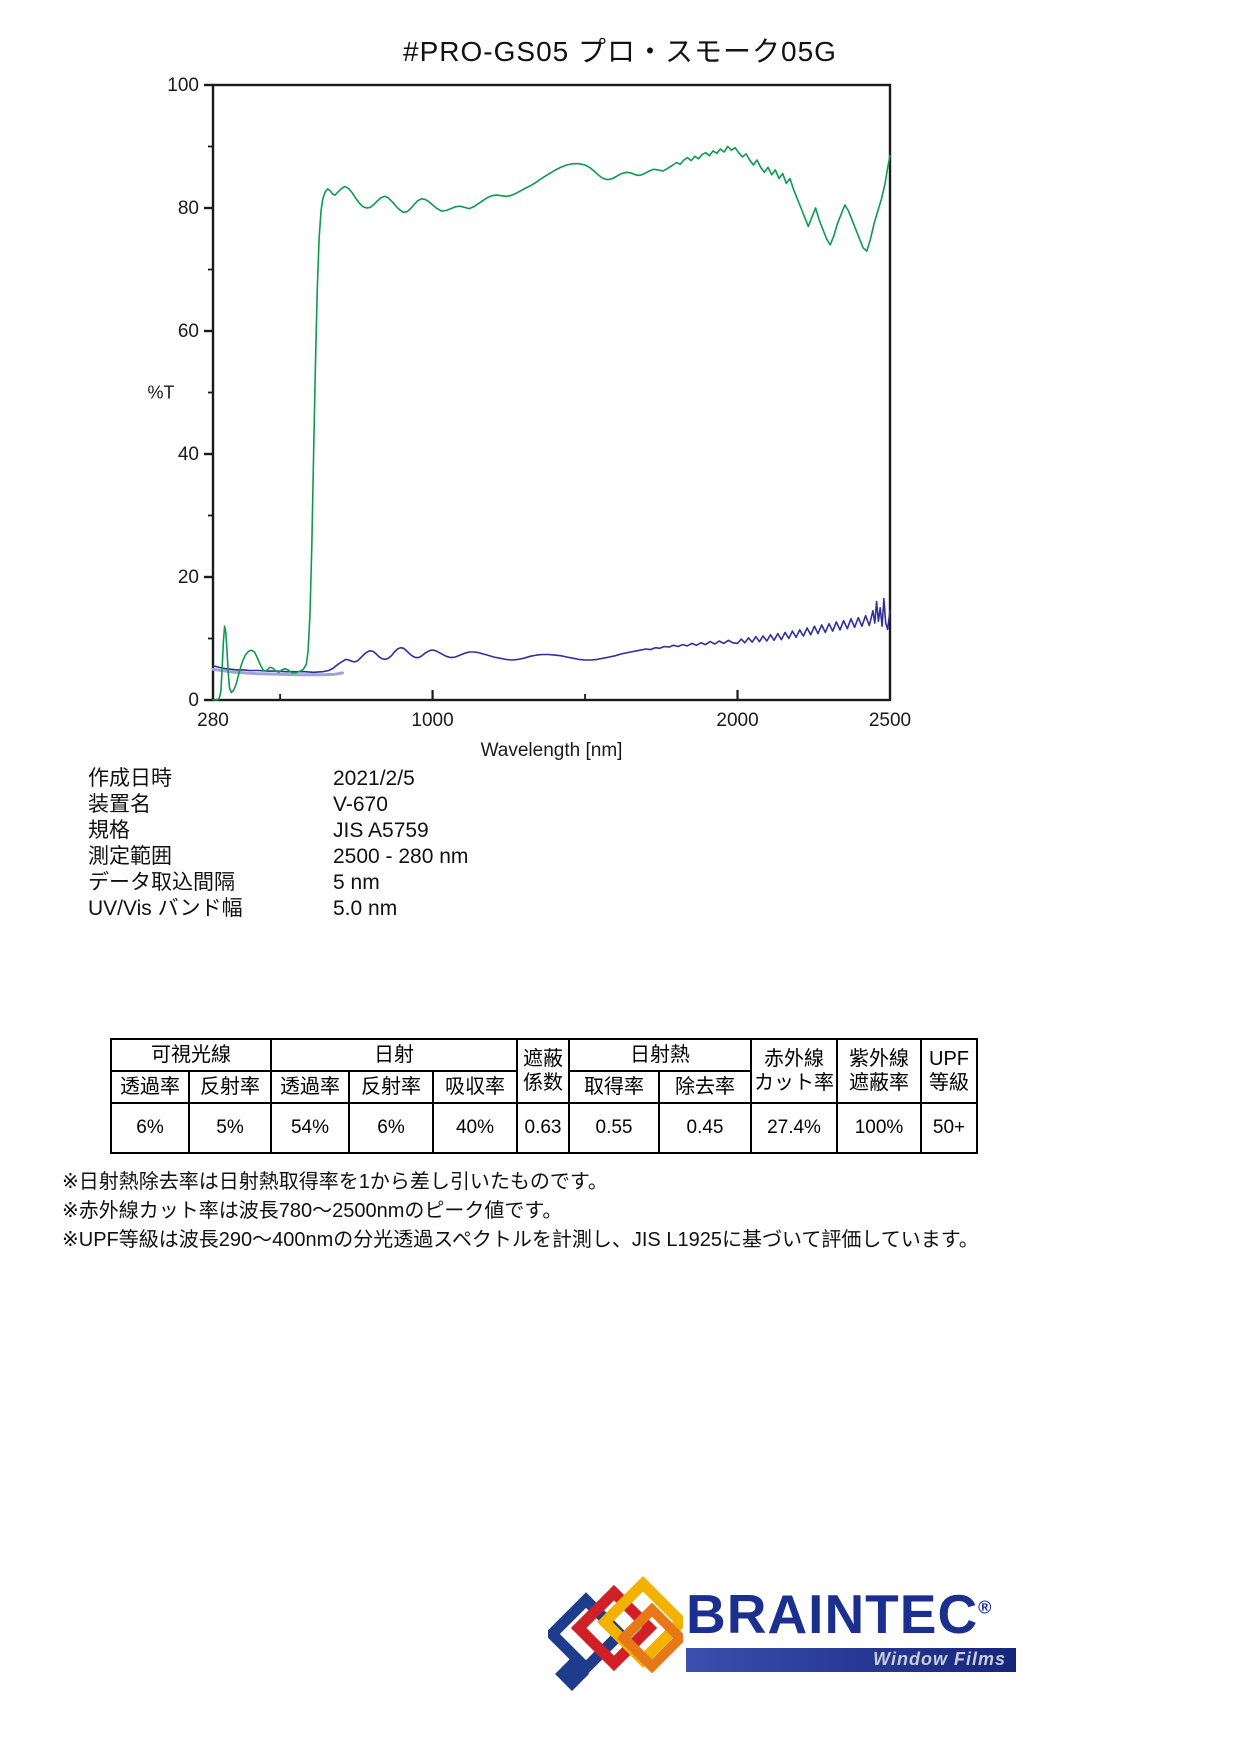  Describe the element at coordinates (794, 1071) in the screenshot. I see `col-ir-cut-rate: 赤外線 カット率` at that location.